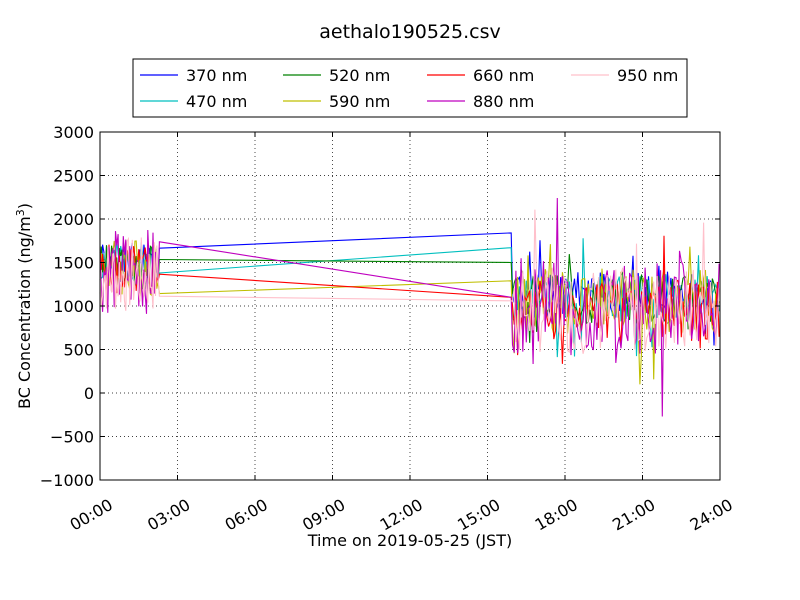 This screenshot has width=800, height=600. I want to click on x-tick-label: 09:00, so click(323, 515).